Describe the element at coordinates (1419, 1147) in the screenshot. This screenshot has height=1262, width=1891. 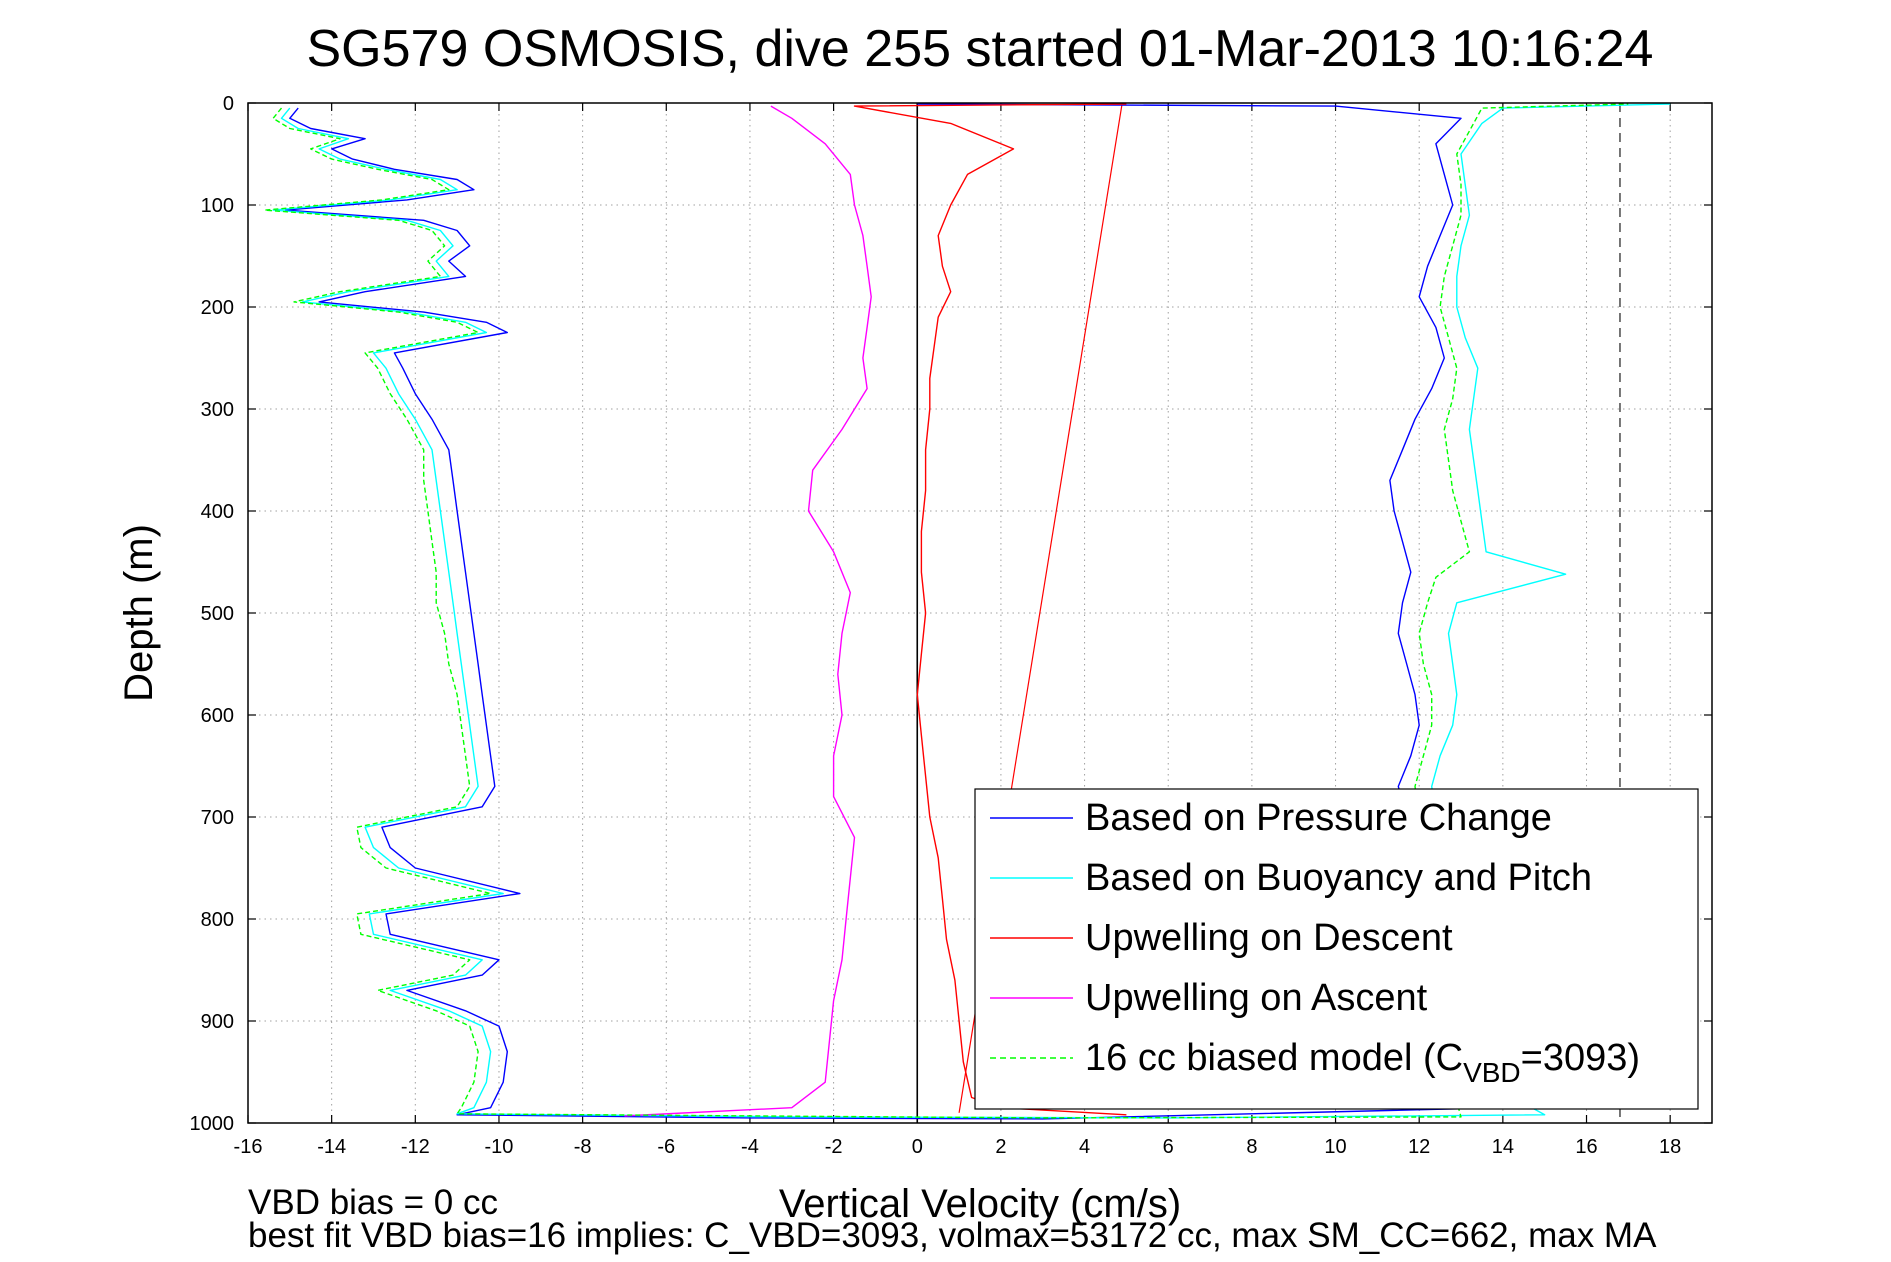
I see `x-tick-label: 12` at that location.